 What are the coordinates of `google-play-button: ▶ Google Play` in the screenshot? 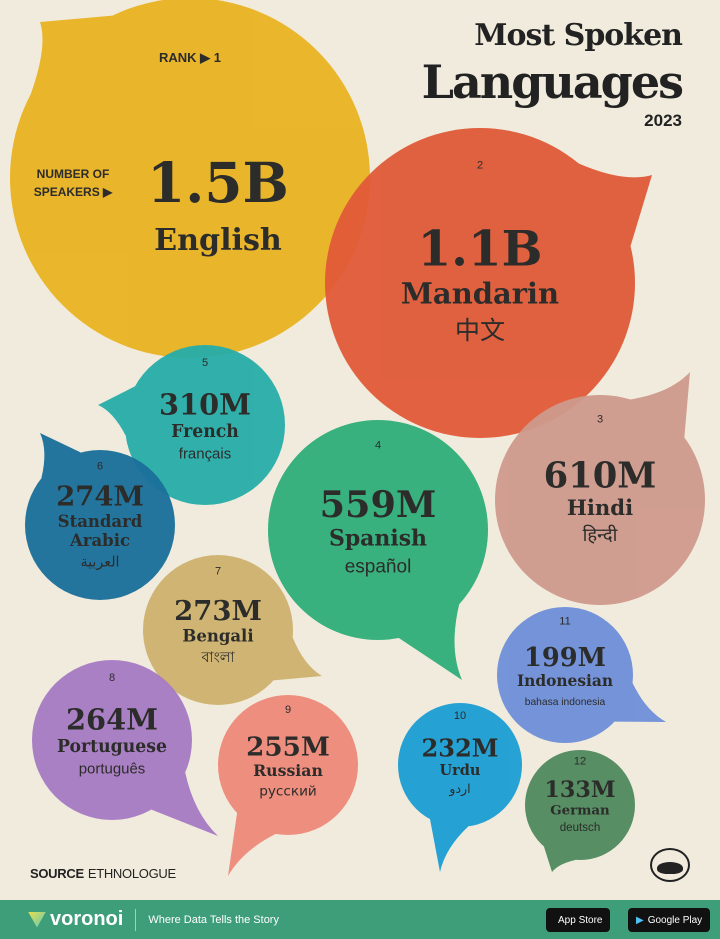 It's located at (669, 920).